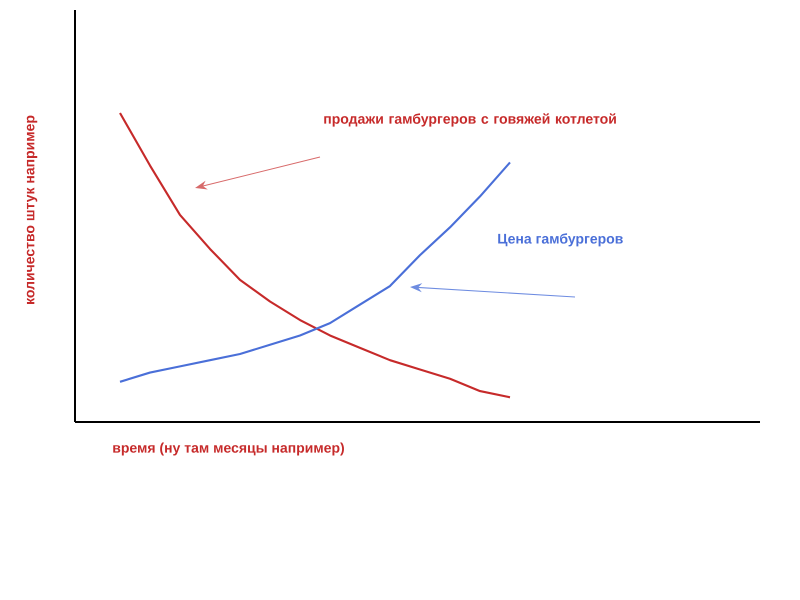  Describe the element at coordinates (32, 210) in the screenshot. I see `y-axis-title: количество штук например` at that location.